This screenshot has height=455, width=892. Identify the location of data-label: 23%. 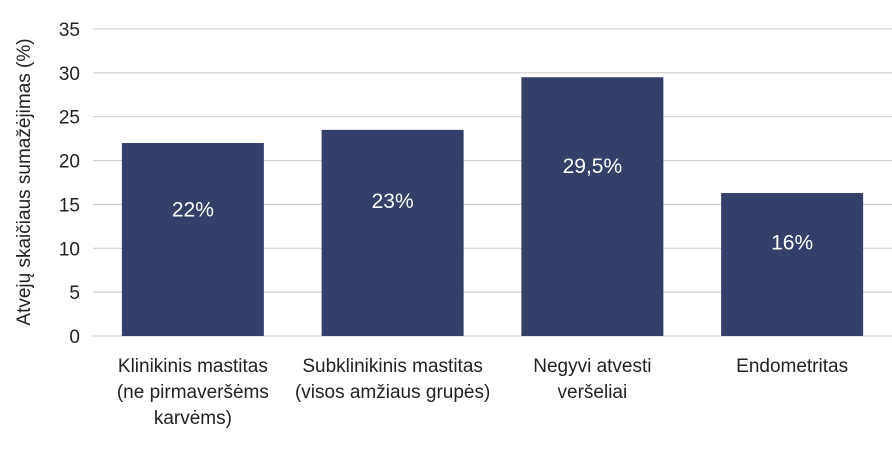
(393, 201).